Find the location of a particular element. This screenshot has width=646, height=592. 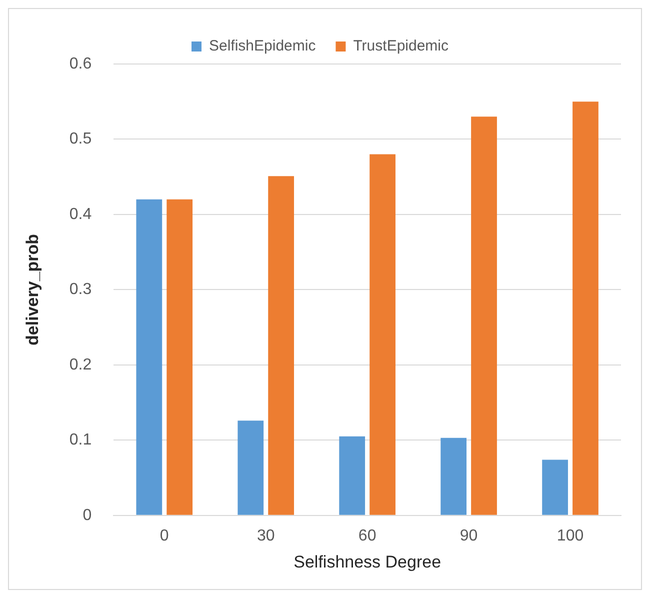

x-tick-label: 60 is located at coordinates (367, 535).